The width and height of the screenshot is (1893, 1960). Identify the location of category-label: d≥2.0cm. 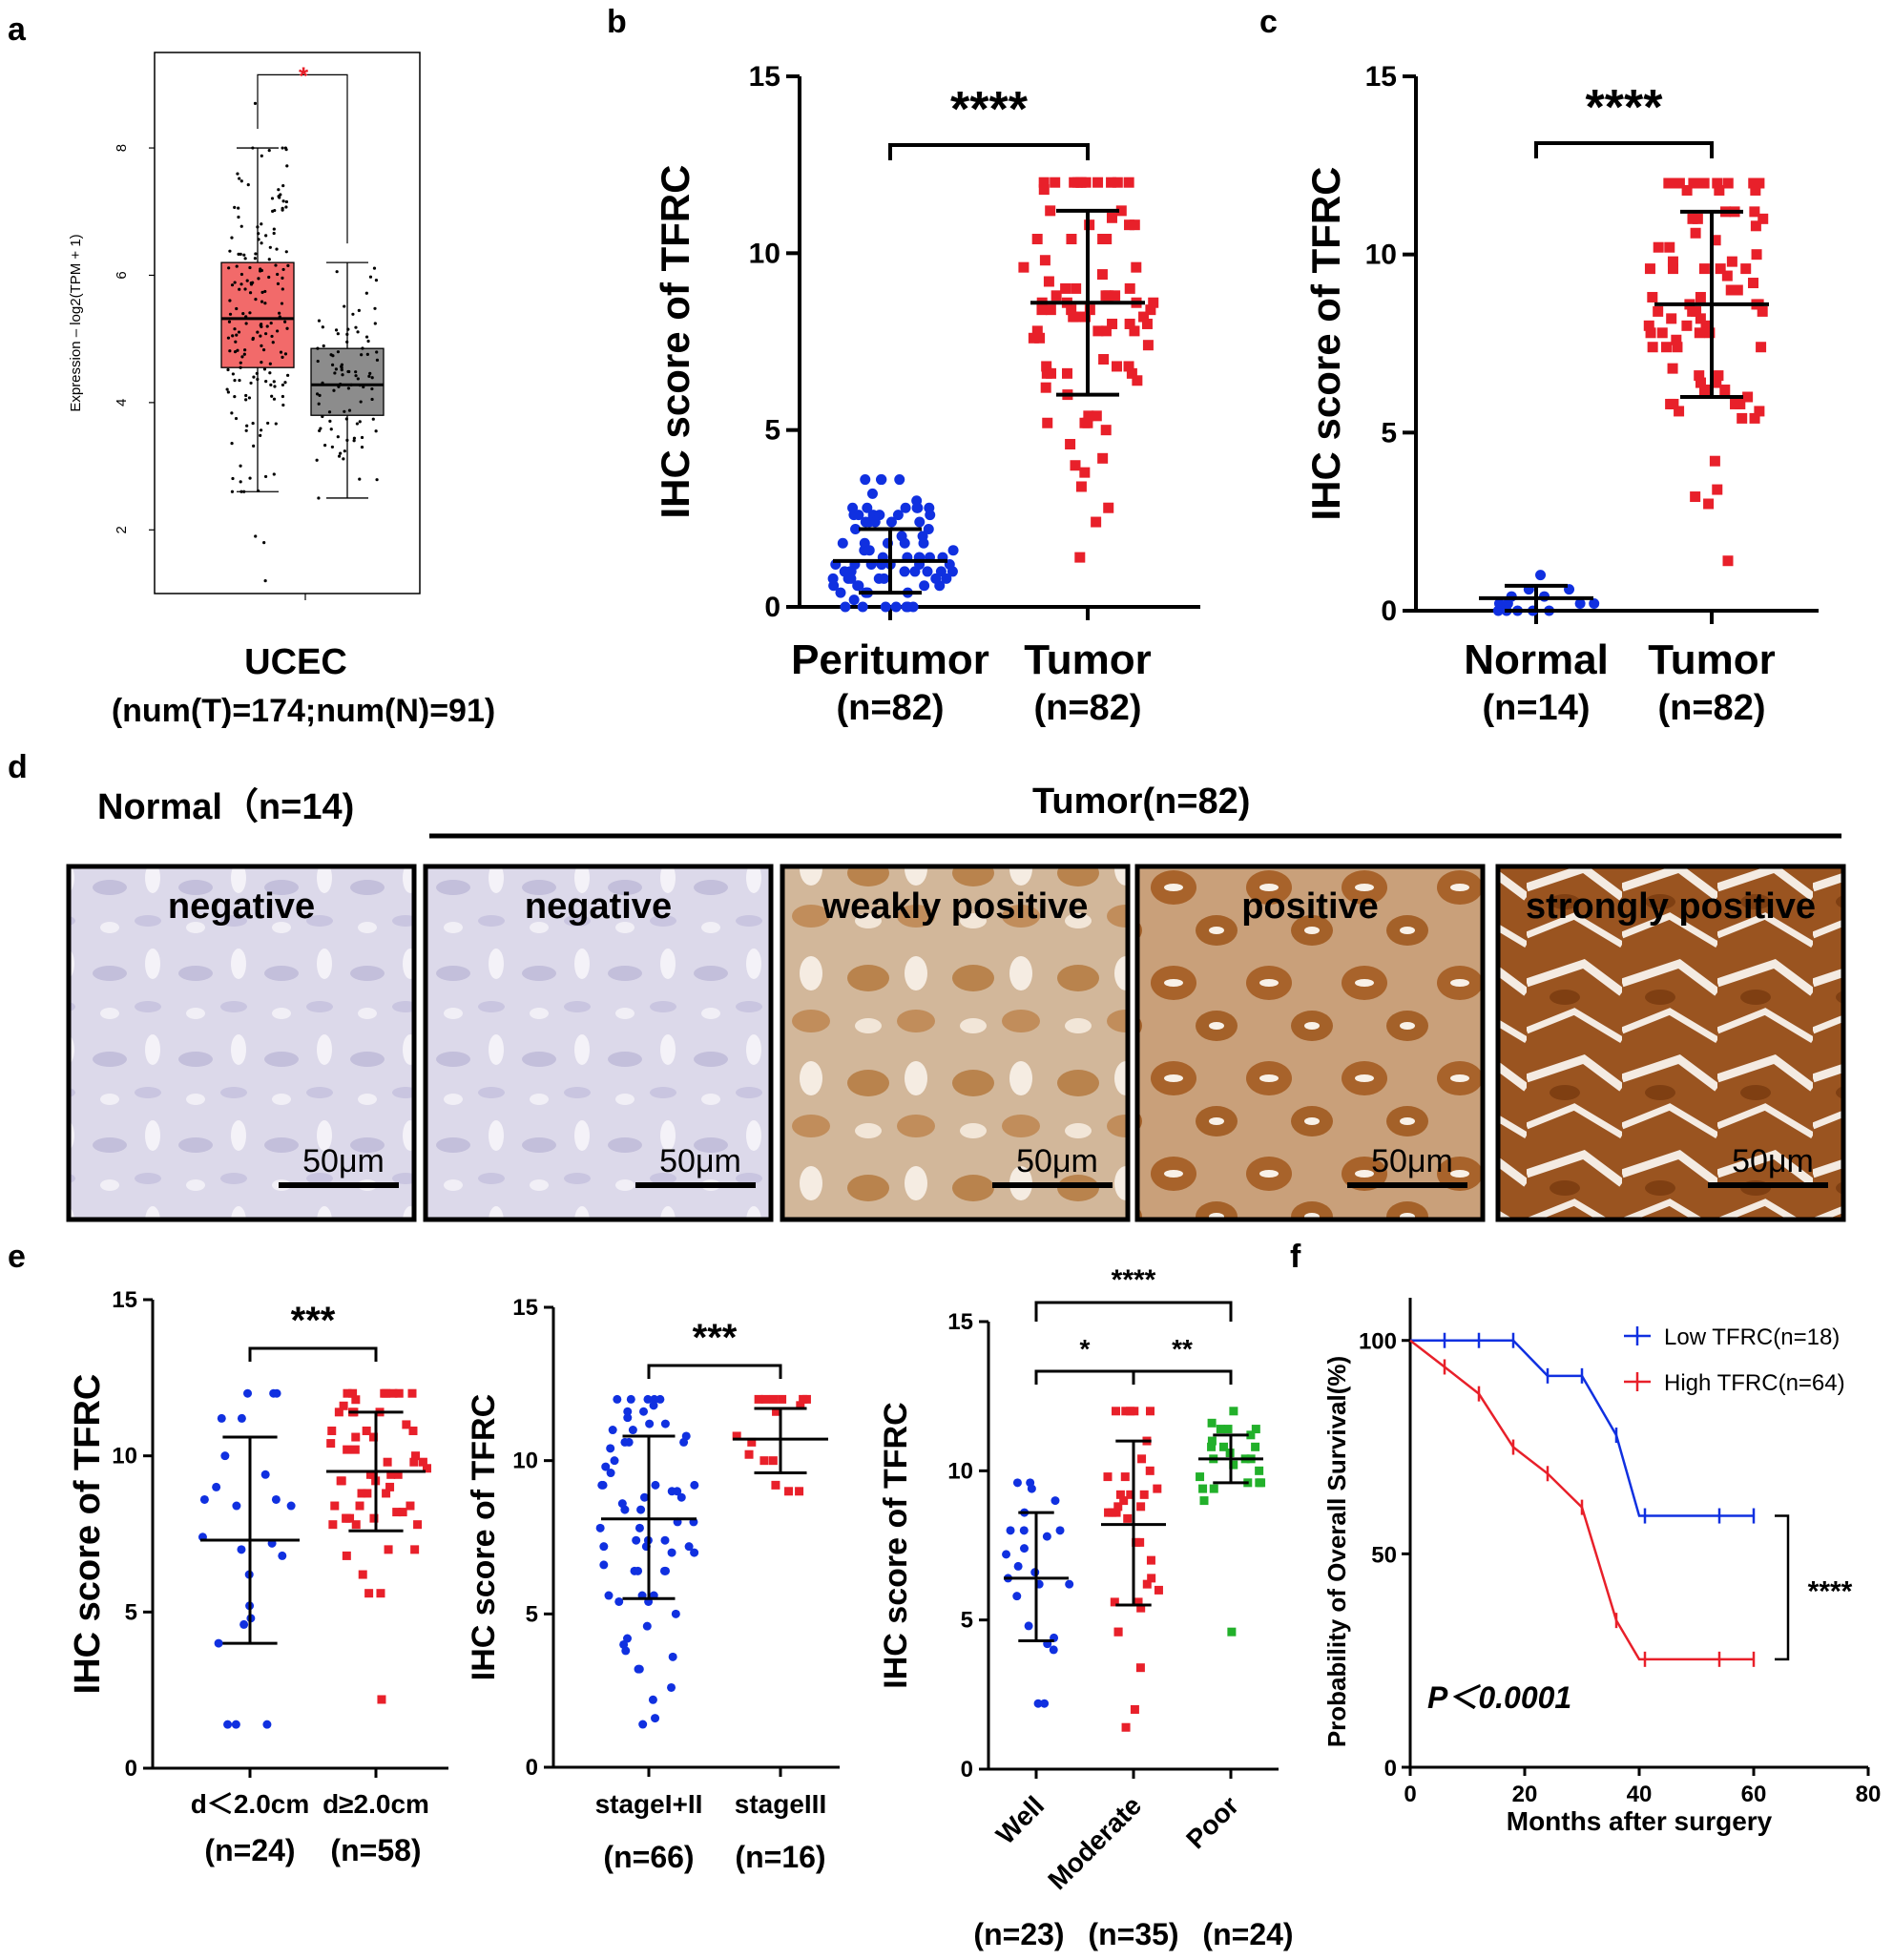
(375, 1804).